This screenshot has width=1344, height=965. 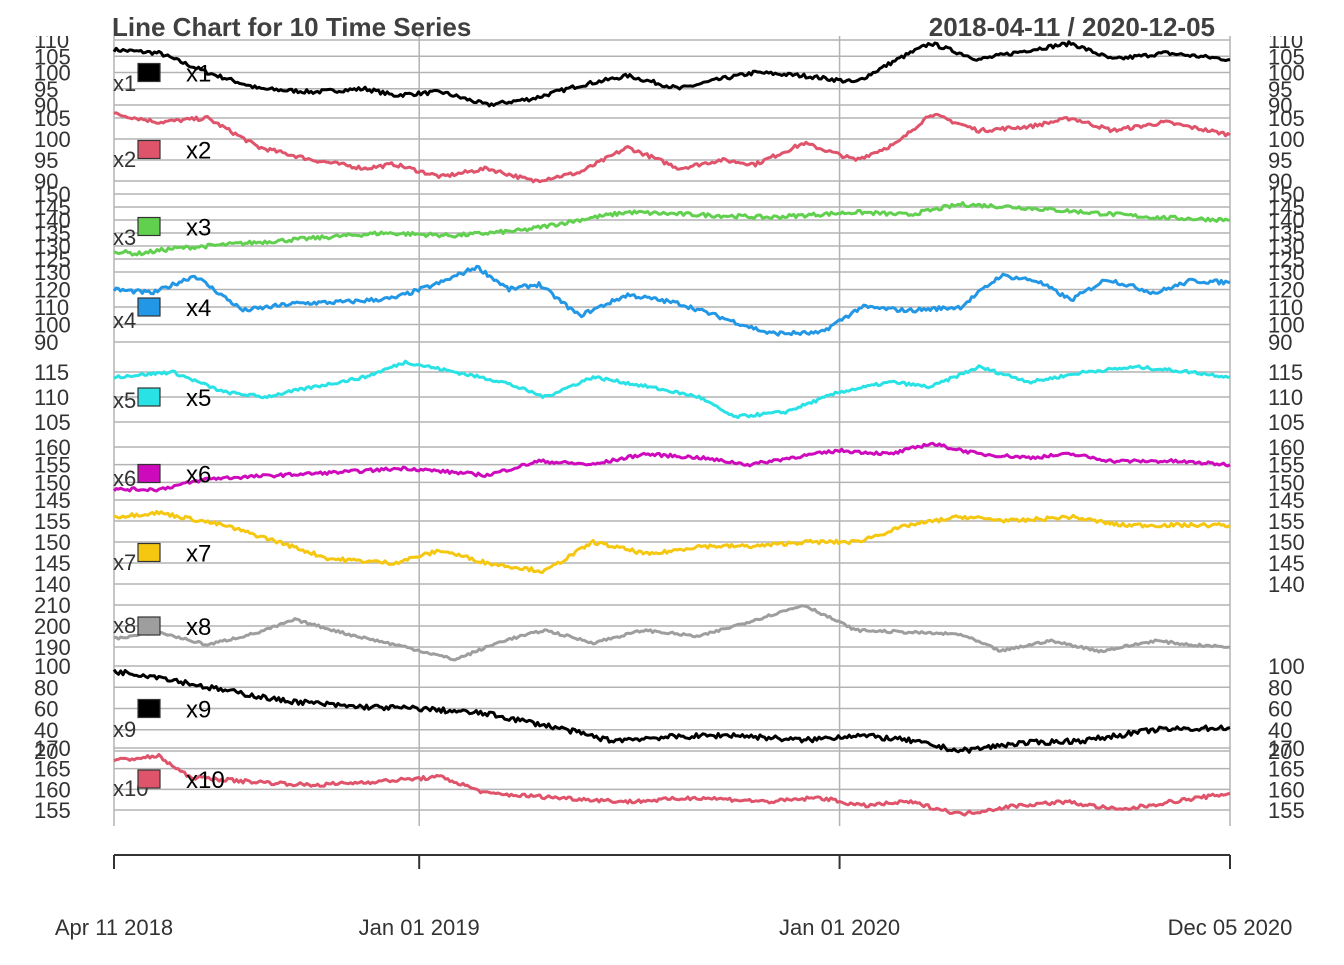 I want to click on panel-label-x4: x4, so click(x=124, y=320).